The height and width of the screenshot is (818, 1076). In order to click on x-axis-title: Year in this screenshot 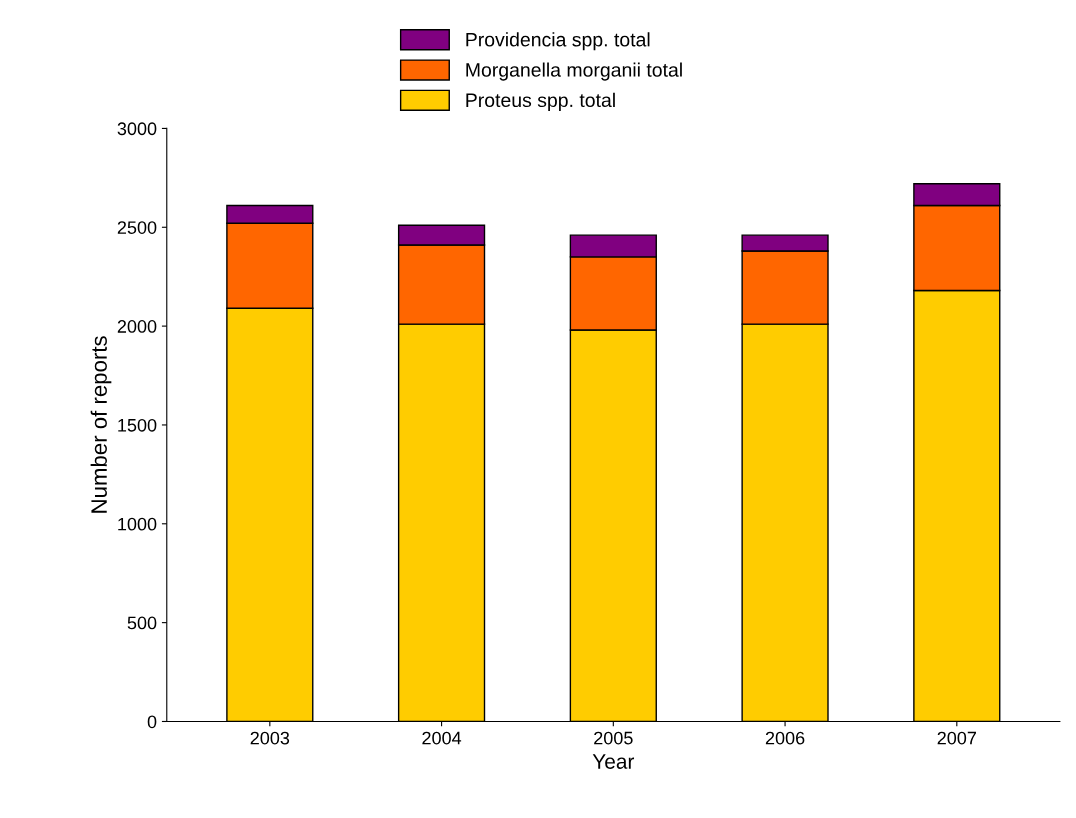, I will do `click(613, 761)`.